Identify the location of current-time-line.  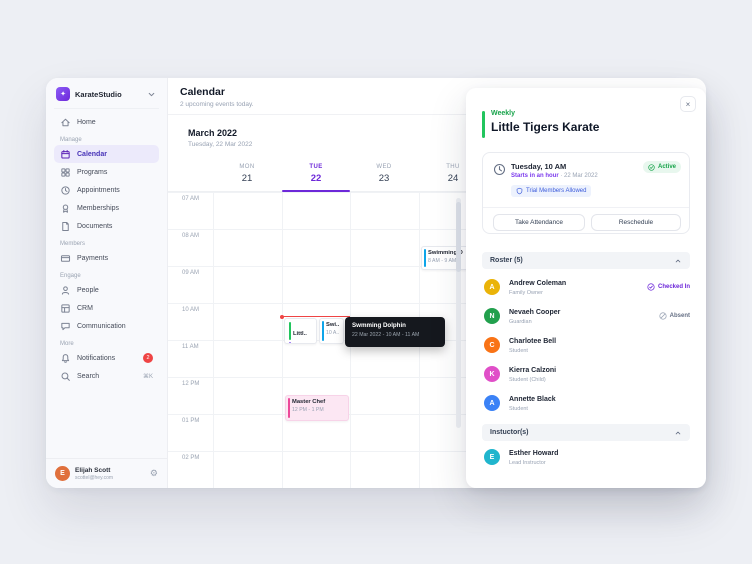
(315, 316).